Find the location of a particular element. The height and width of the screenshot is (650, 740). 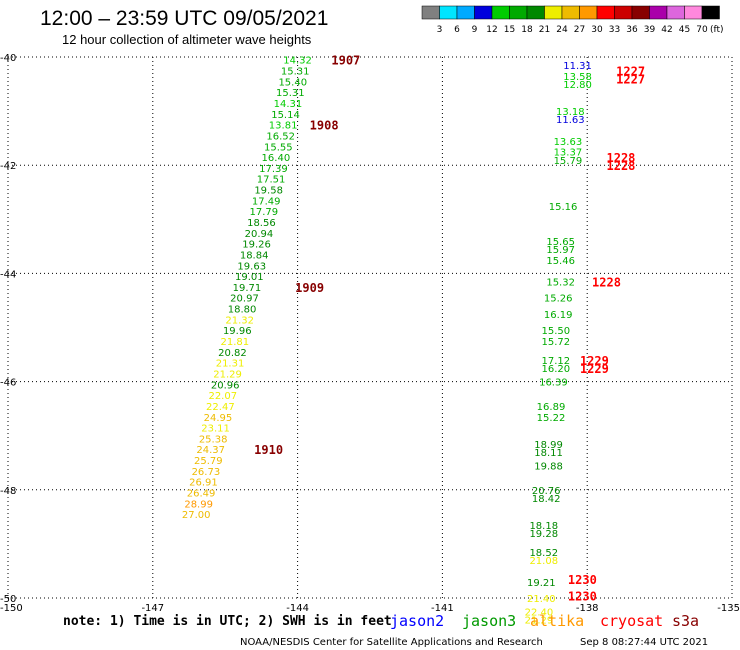

x-tick-label: -144 is located at coordinates (297, 608).